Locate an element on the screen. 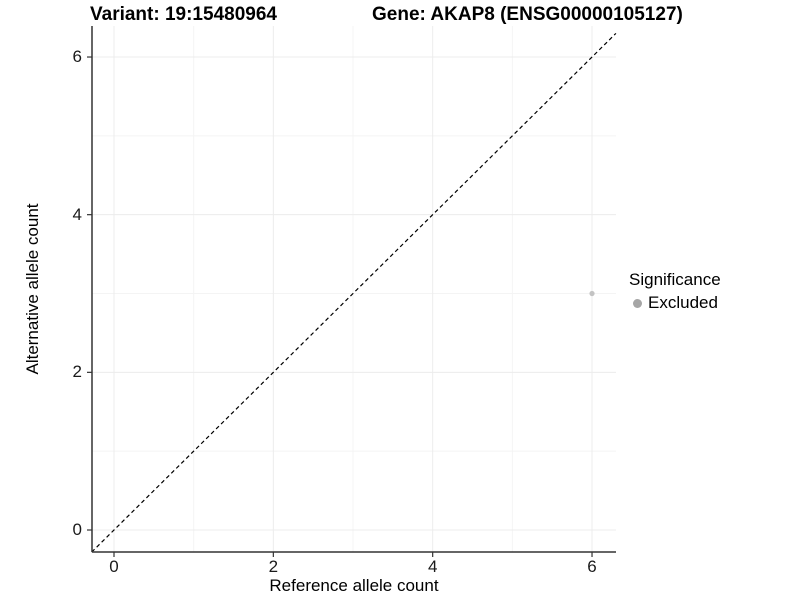 This screenshot has width=800, height=600. x-tick-label: 4 is located at coordinates (432, 566).